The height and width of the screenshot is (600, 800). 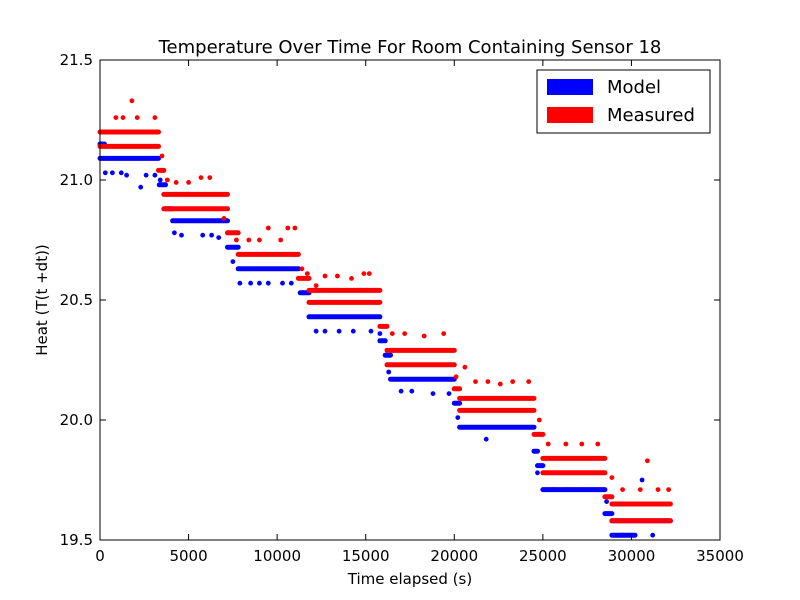 I want to click on y-tick-label: 20.5, so click(x=76, y=300).